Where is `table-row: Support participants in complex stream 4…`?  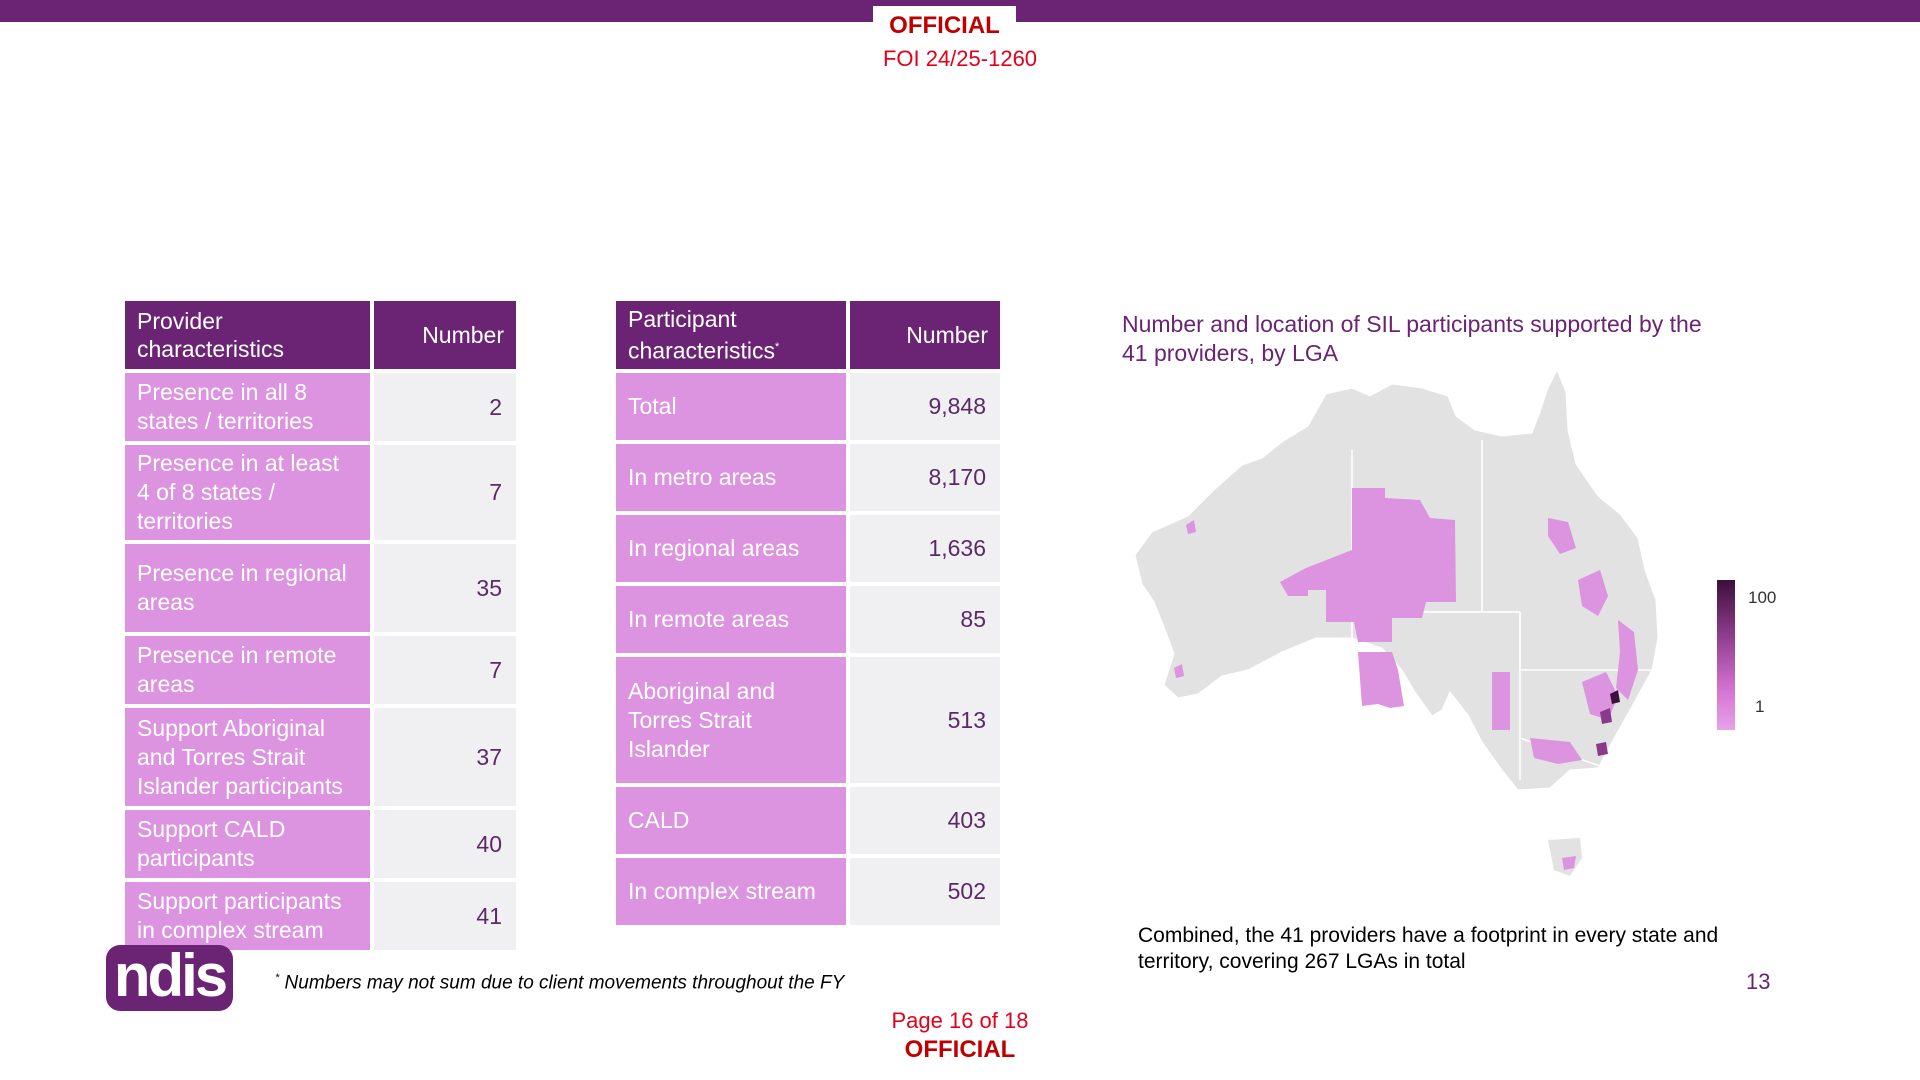 table-row: Support participants in complex stream 4… is located at coordinates (320, 916).